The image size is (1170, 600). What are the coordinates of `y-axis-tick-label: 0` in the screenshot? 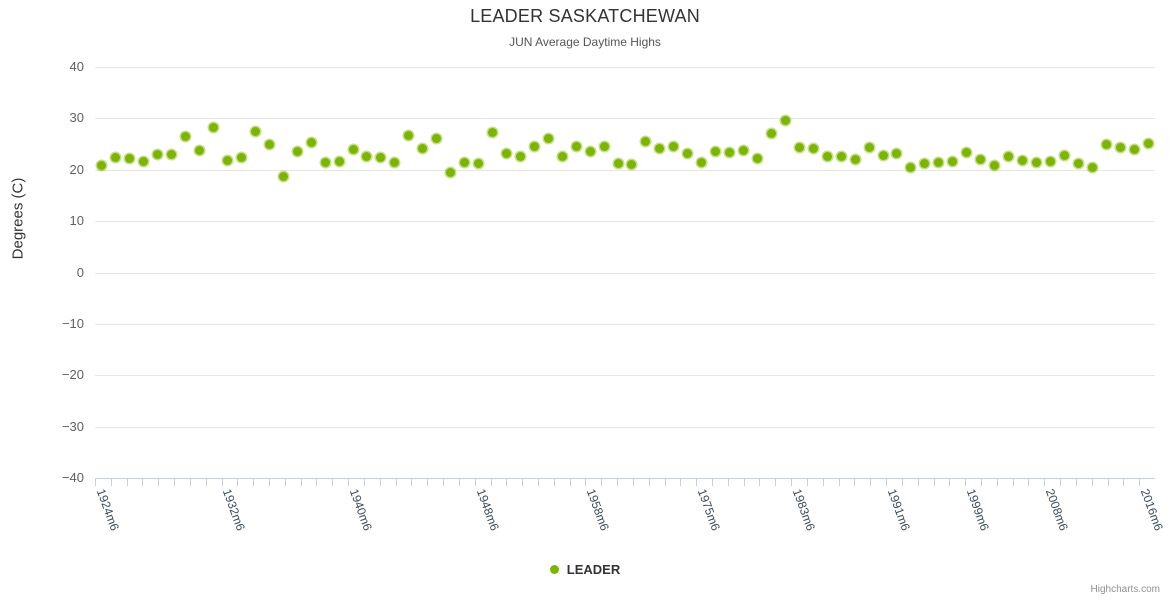 It's located at (80, 272).